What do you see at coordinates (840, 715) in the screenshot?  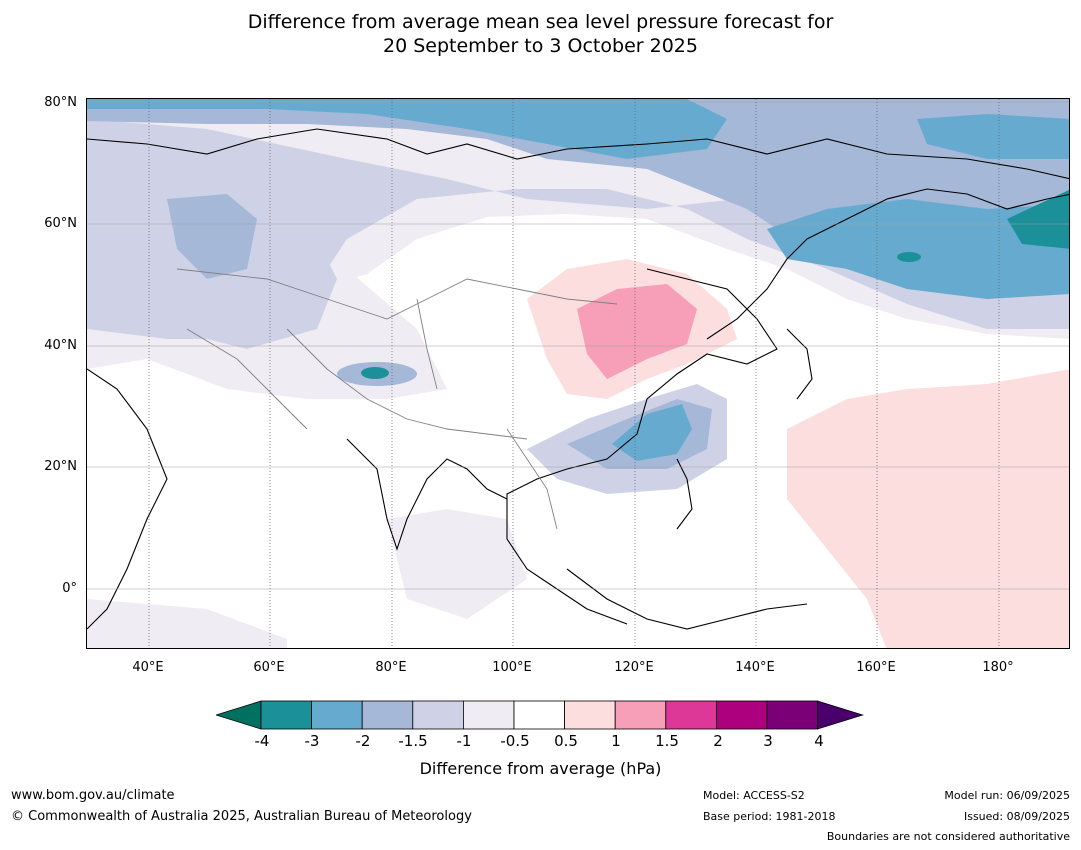 I see `colorbar-extend-max` at bounding box center [840, 715].